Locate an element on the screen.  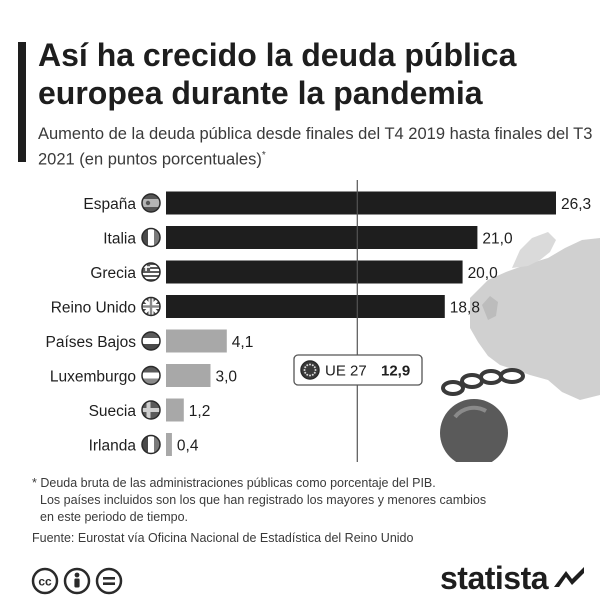
greece-flag-icon is located at coordinates (151, 272).